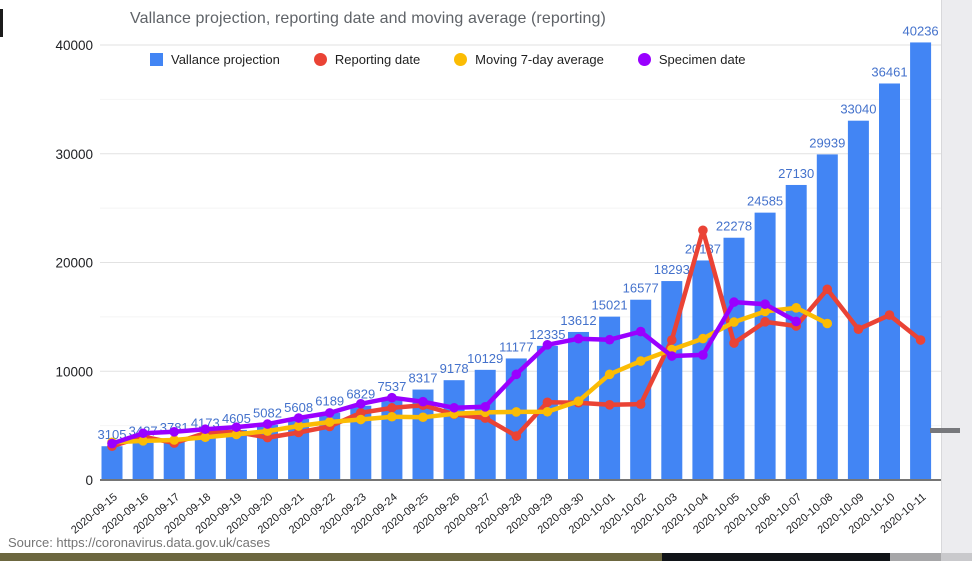 Image resolution: width=972 pixels, height=561 pixels. I want to click on bar-value-label: 22278, so click(734, 226).